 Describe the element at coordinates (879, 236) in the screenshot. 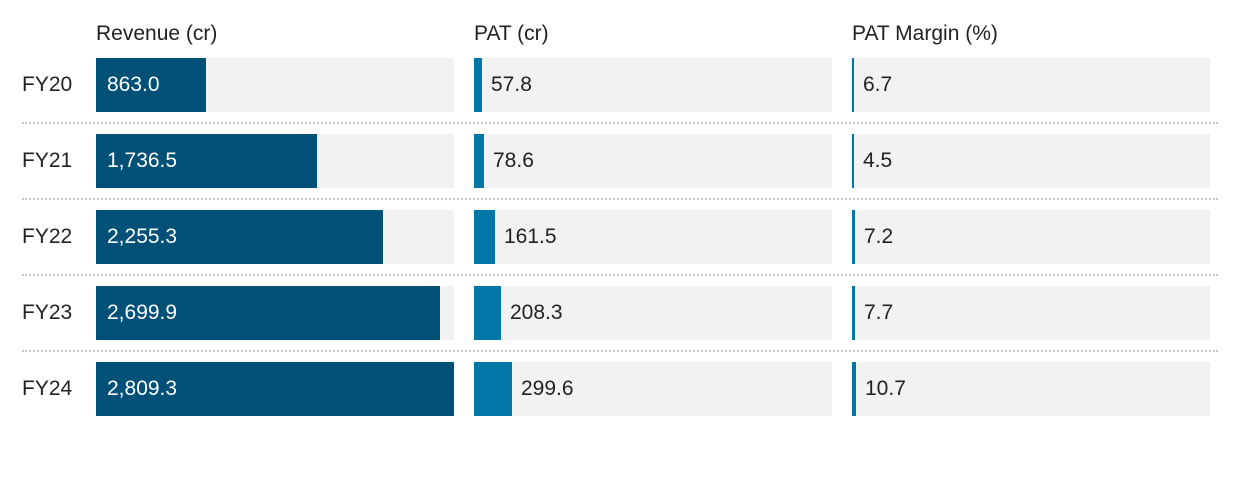

I see `pat-margin-value-label: 7.2` at that location.